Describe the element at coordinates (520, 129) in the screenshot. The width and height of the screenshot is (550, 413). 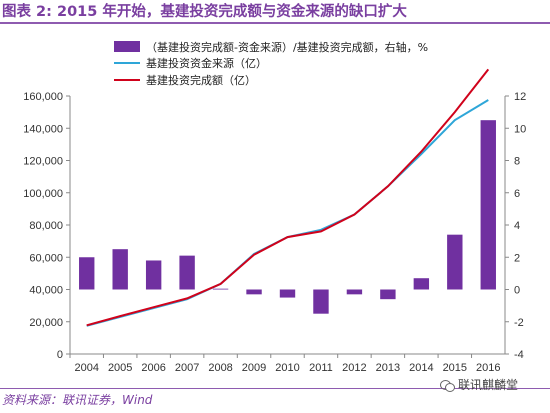
I see `right-tick-label: 10` at that location.